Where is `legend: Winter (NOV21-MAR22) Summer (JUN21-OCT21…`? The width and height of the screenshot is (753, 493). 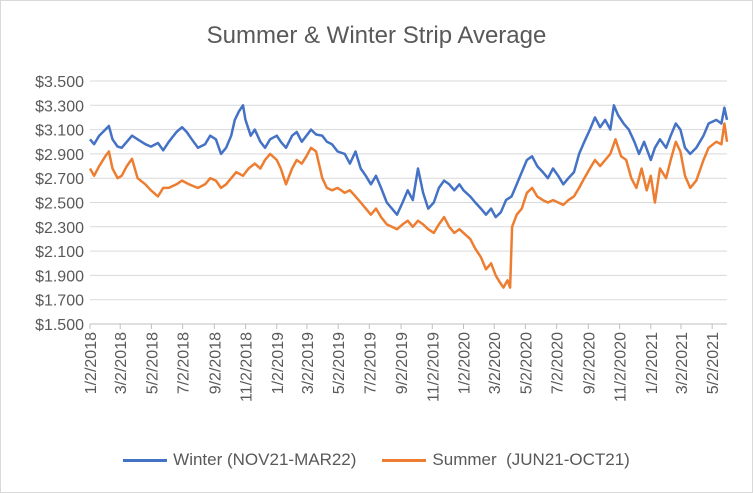
legend: Winter (NOV21-MAR22) Summer (JUN21-OCT21… is located at coordinates (376, 460).